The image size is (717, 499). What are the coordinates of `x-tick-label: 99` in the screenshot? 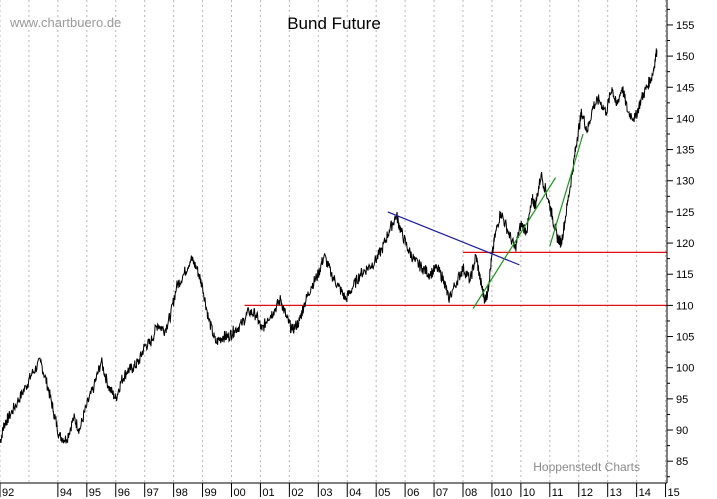 It's located at (211, 493).